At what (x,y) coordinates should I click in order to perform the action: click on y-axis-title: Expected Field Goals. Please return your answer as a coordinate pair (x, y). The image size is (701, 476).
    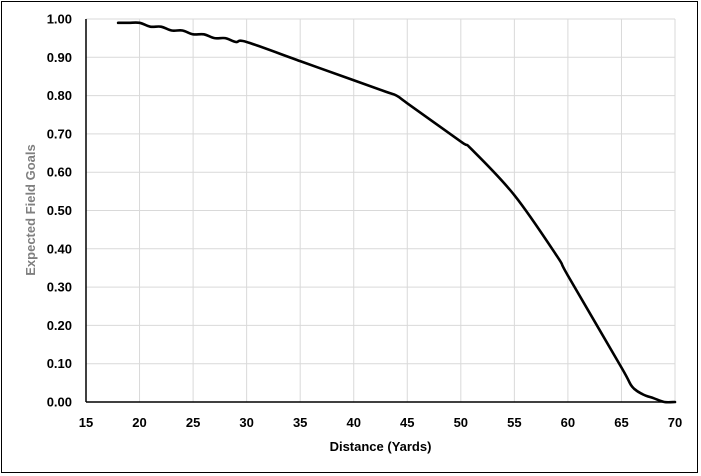
    Looking at the image, I should click on (30, 210).